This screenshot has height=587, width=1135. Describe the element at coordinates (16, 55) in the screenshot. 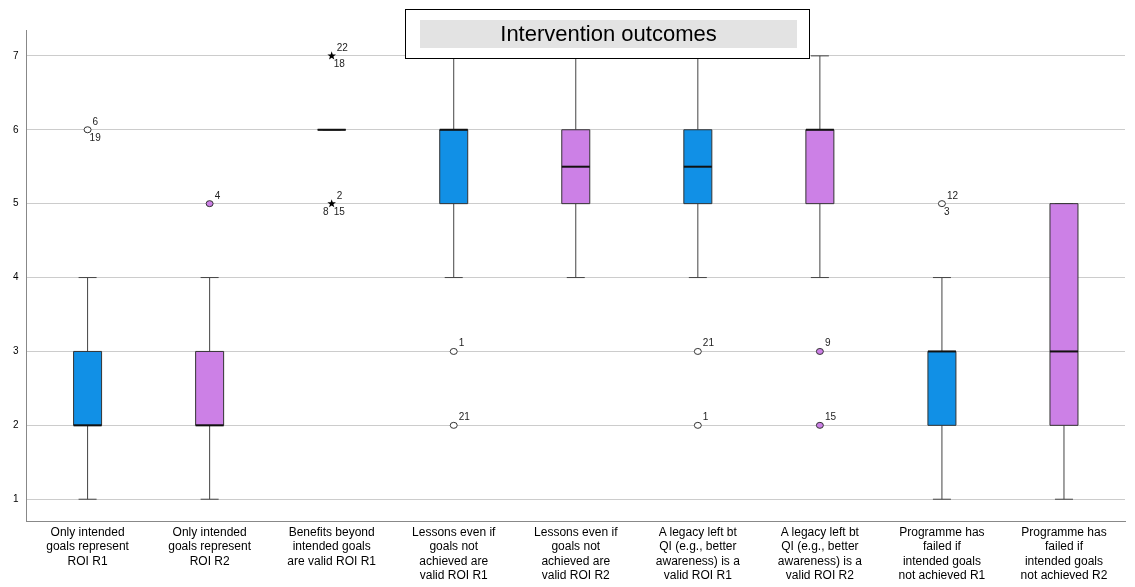

I see `y-tick-label: 7` at that location.